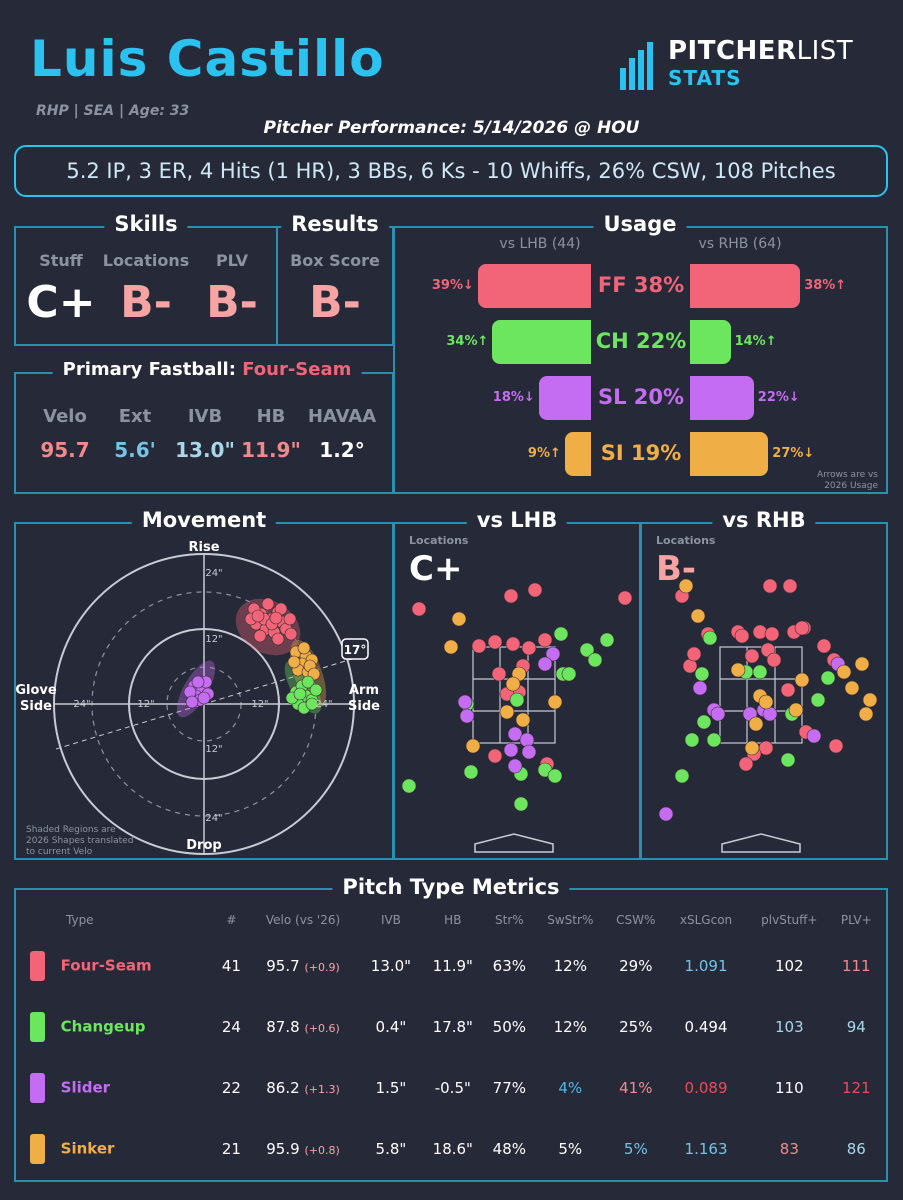 The height and width of the screenshot is (1200, 903). Describe the element at coordinates (640, 224) in the screenshot. I see `usage-title: Usage` at that location.